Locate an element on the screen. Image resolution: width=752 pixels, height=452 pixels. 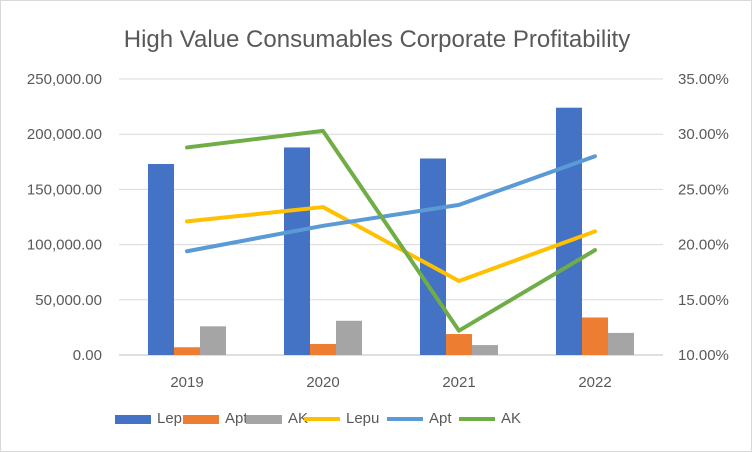
bar-apt-2020 is located at coordinates (323, 349).